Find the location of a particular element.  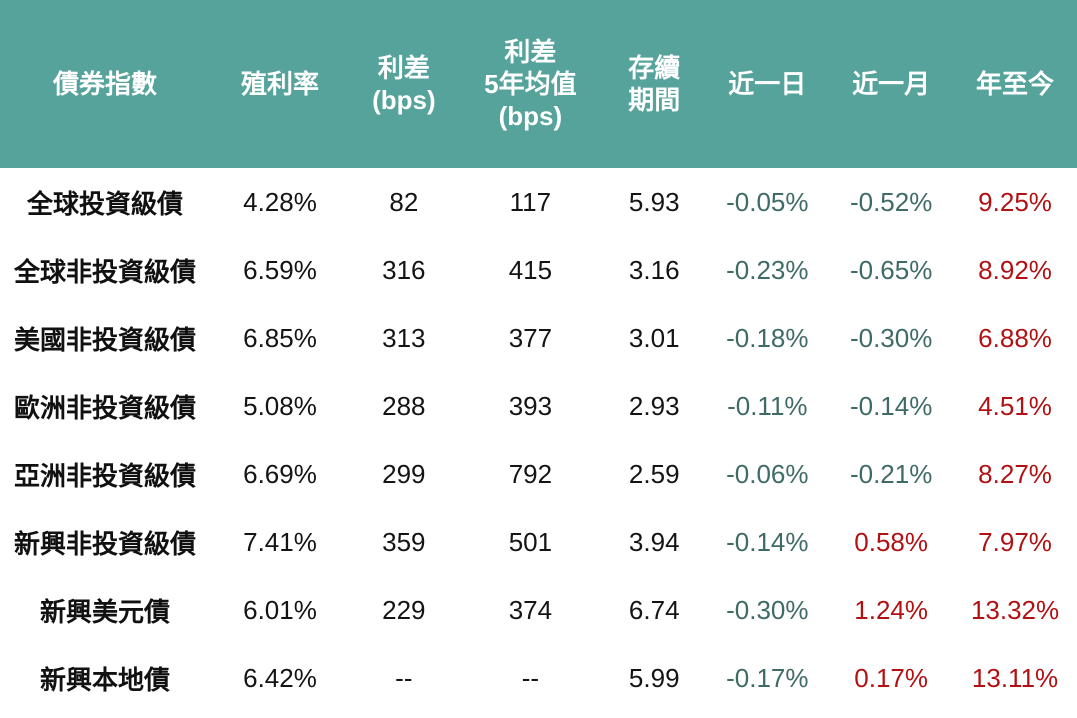

table-row: 亞洲非投資級債 6.69% 299 792 2.59 -0.06% -0.21% 8.27% is located at coordinates (538, 474).